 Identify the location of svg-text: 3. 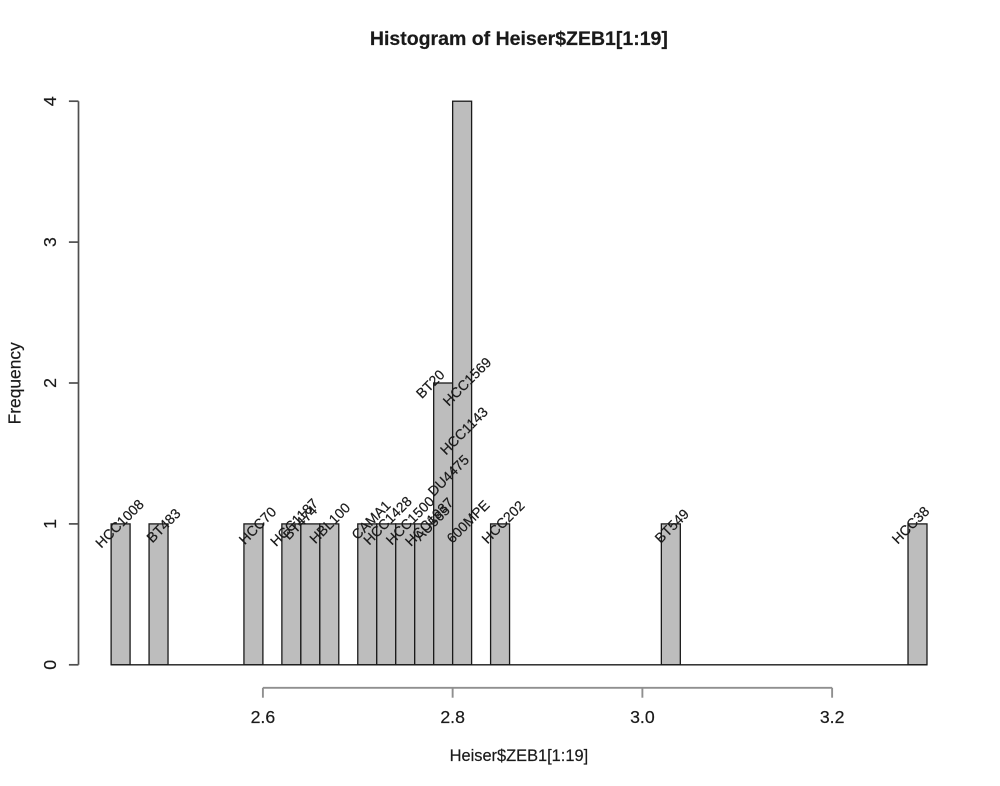
(50, 242).